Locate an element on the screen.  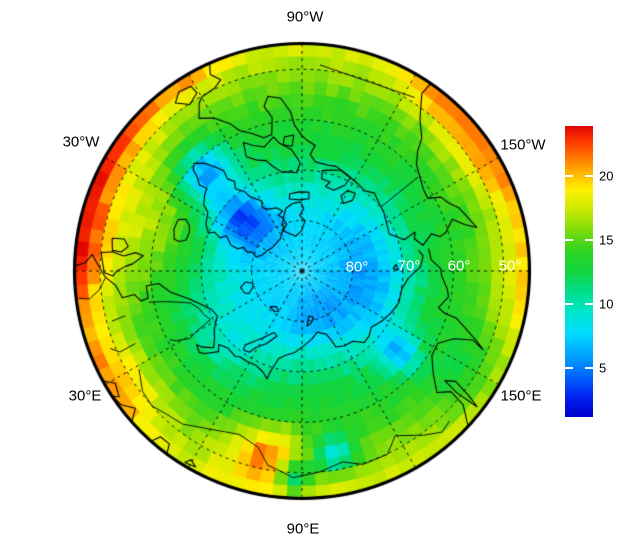
meridian-label-30w: 30°W is located at coordinates (81, 142).